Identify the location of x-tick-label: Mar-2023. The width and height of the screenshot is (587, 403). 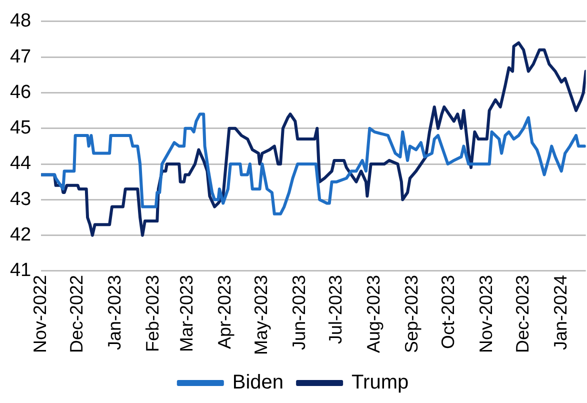
(186, 313).